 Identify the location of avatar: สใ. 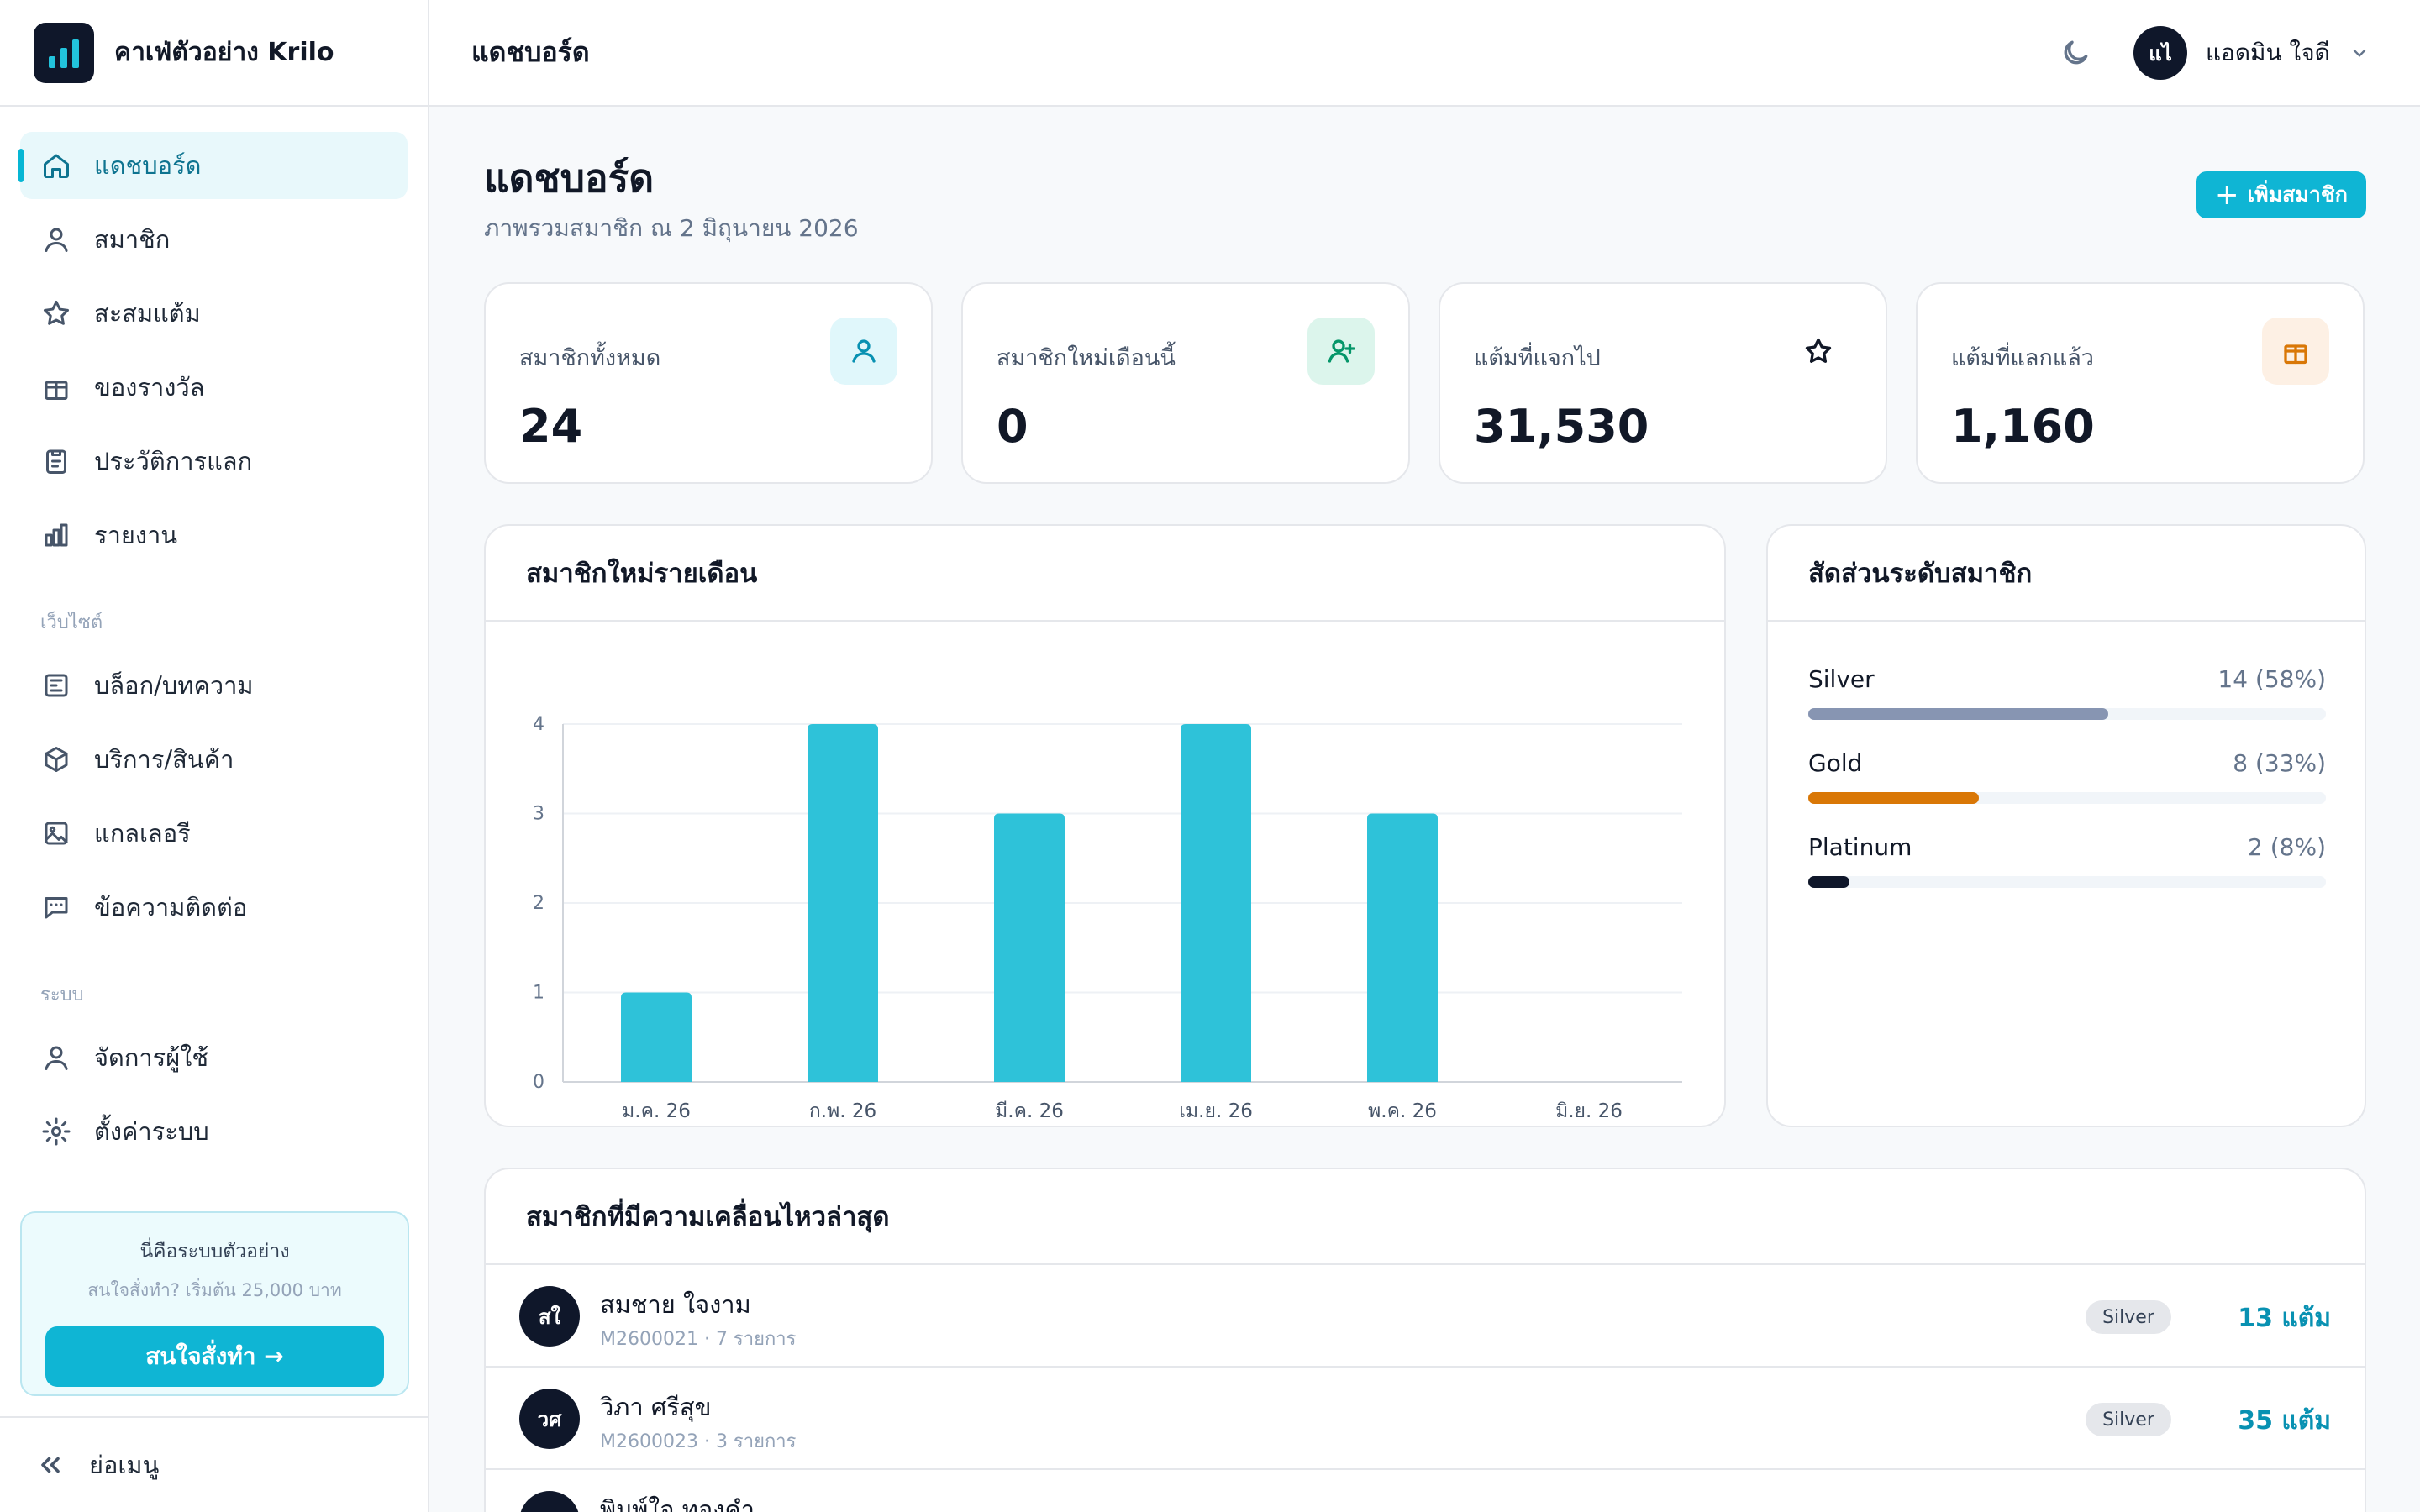
(549, 1316).